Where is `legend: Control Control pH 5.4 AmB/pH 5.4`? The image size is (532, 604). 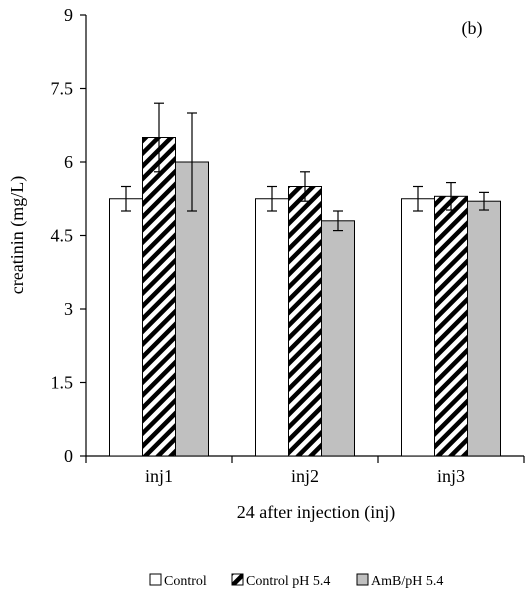 legend: Control Control pH 5.4 AmB/pH 5.4 is located at coordinates (296, 581).